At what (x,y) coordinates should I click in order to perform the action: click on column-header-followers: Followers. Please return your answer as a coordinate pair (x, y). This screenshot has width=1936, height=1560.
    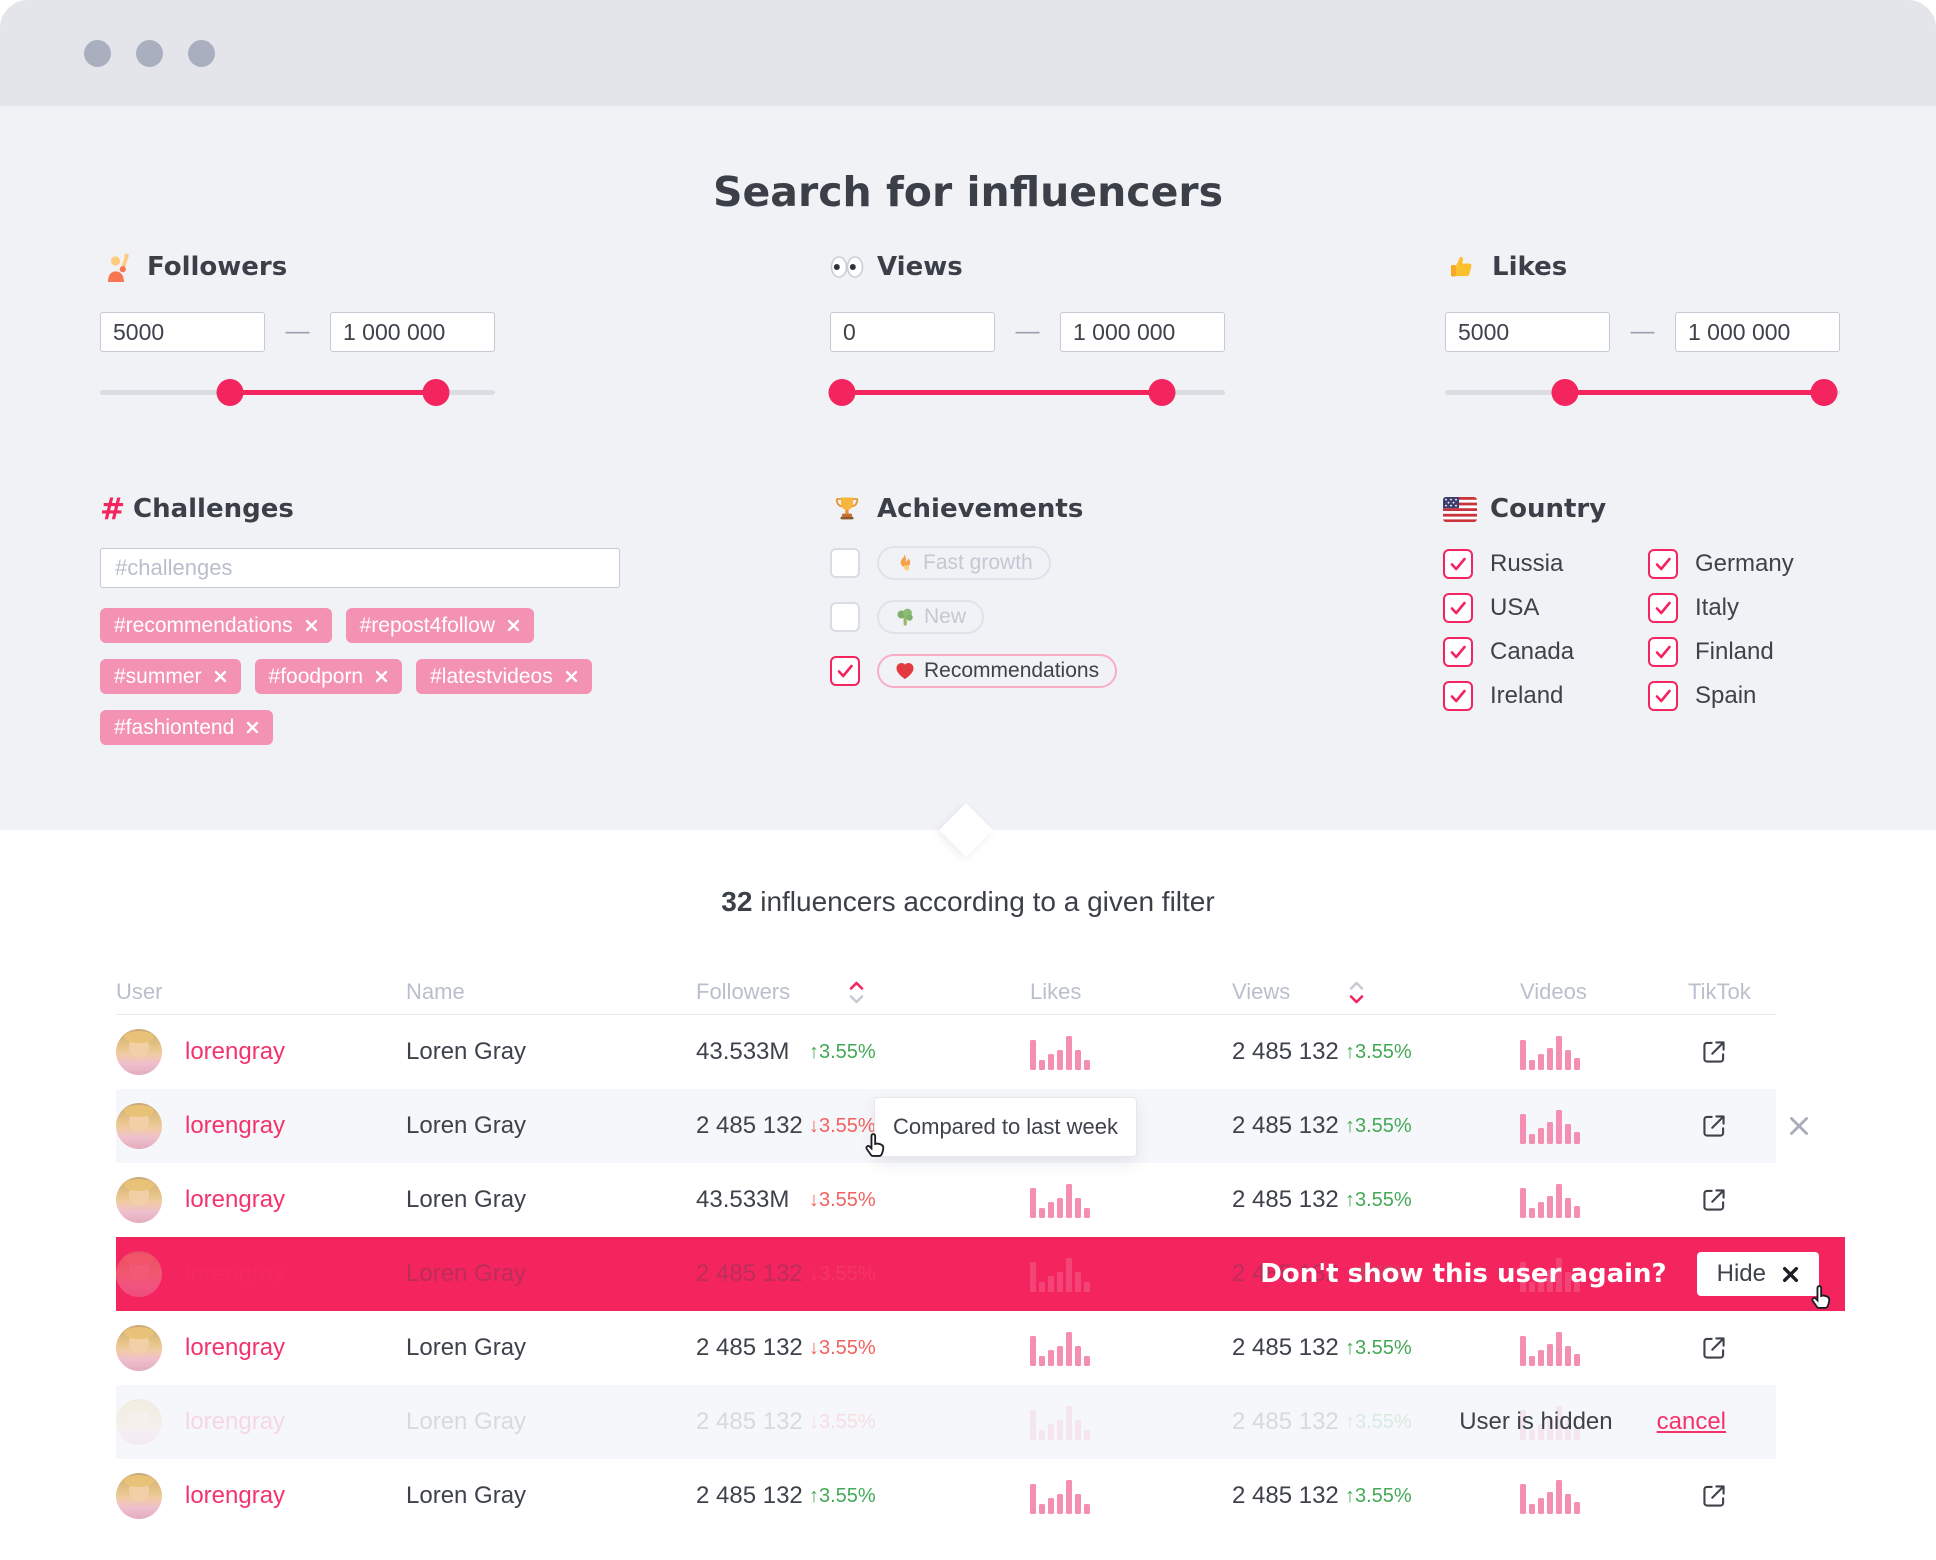
    Looking at the image, I should click on (863, 992).